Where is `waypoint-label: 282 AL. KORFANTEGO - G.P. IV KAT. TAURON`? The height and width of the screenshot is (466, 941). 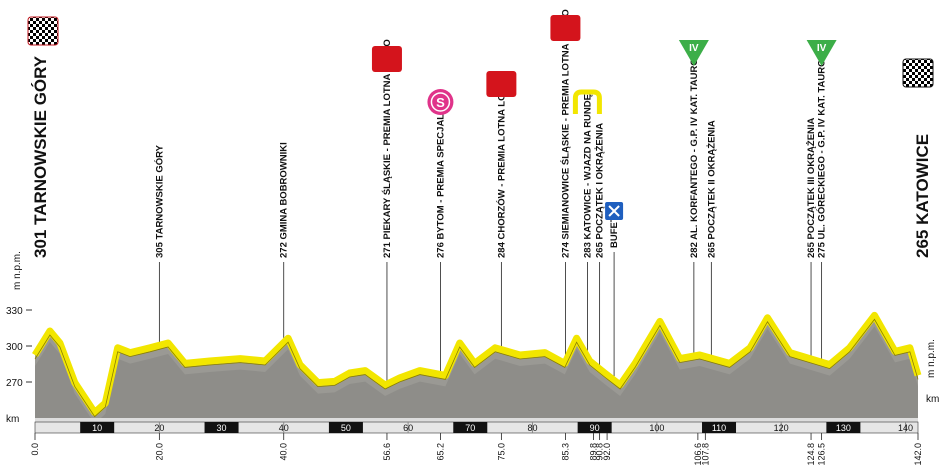
waypoint-label: 282 AL. KORFANTEGO - G.P. IV KAT. TAURON is located at coordinates (694, 154).